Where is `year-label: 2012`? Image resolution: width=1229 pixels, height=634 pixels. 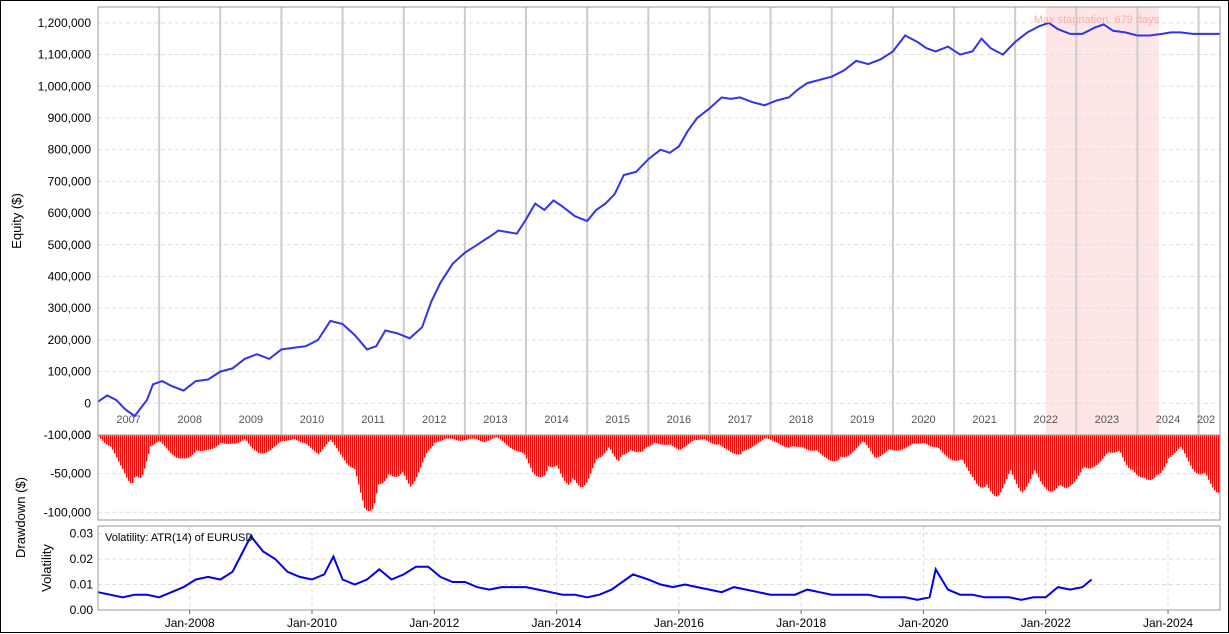 year-label: 2012 is located at coordinates (434, 420).